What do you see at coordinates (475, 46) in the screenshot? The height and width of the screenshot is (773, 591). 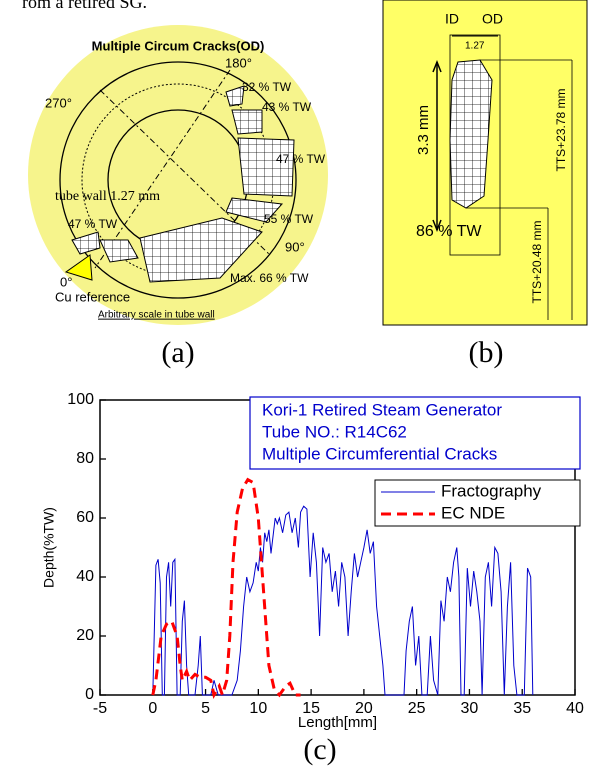 I see `thickness-label: 1.27` at bounding box center [475, 46].